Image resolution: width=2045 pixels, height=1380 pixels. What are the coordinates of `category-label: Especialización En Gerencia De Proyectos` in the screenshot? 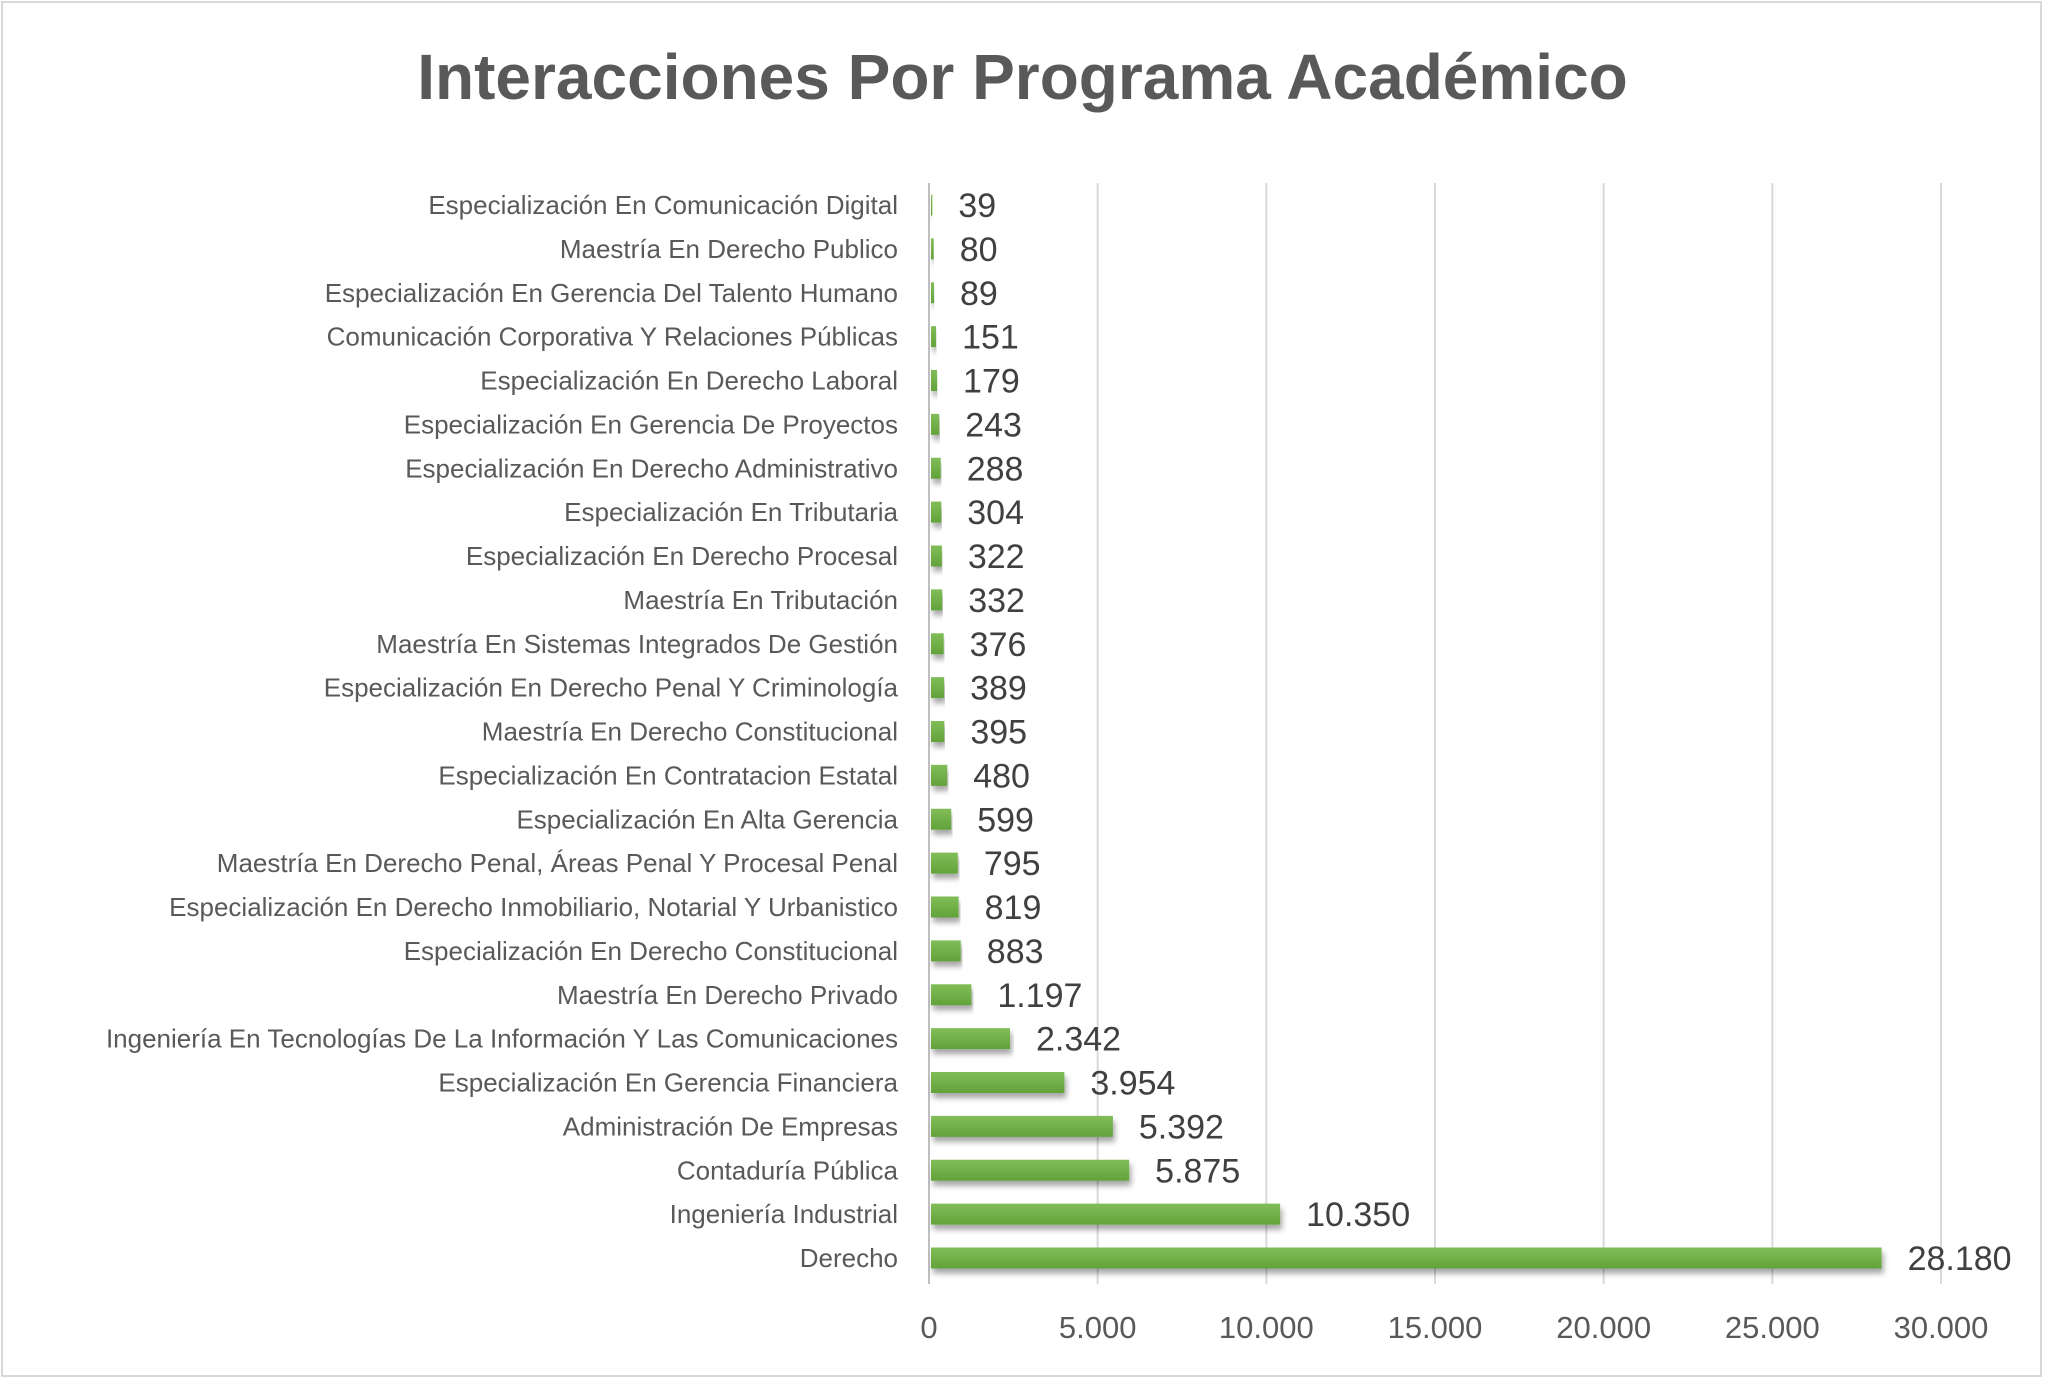 It's located at (651, 424).